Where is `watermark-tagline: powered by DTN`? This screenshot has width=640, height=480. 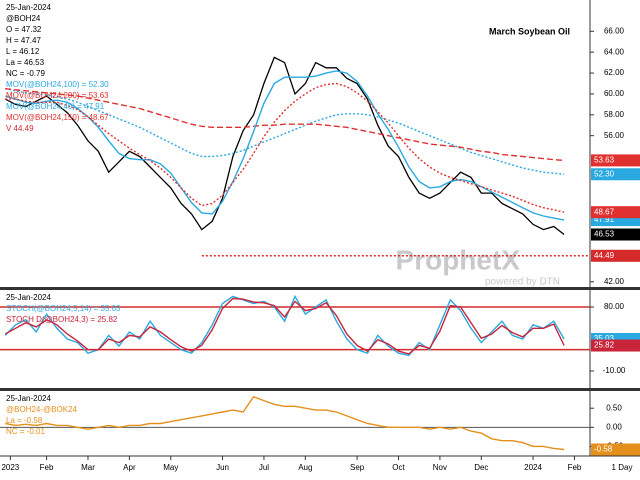 watermark-tagline: powered by DTN is located at coordinates (522, 282).